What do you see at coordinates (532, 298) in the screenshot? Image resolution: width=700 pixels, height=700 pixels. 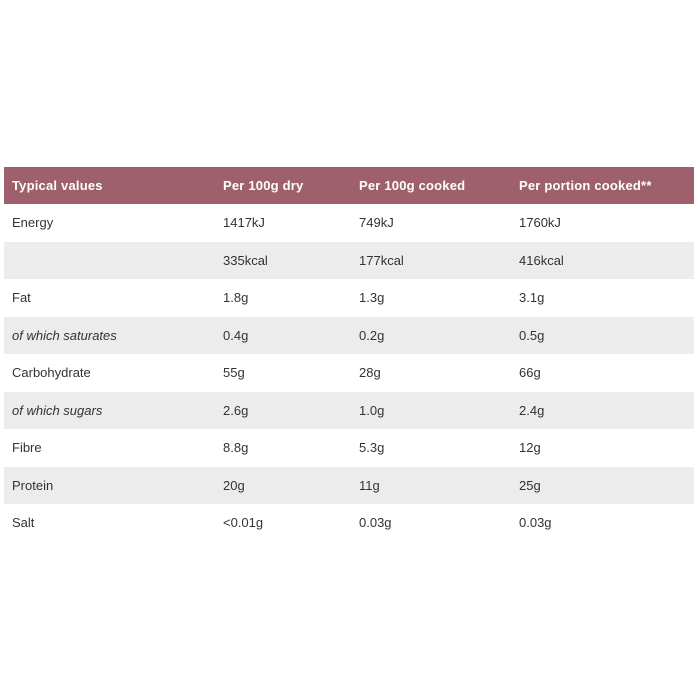 I see `value-cell: 3.1g` at bounding box center [532, 298].